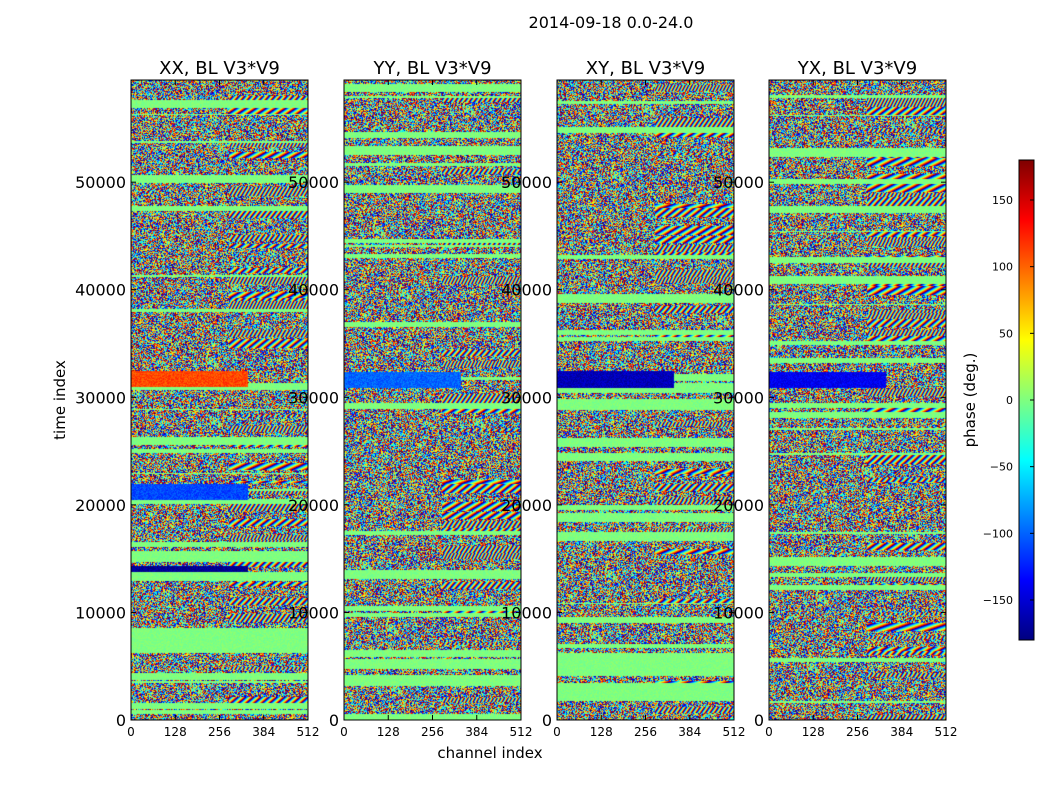 The height and width of the screenshot is (800, 1050). I want to click on panel-title: XX, BL V3*V9, so click(219, 68).